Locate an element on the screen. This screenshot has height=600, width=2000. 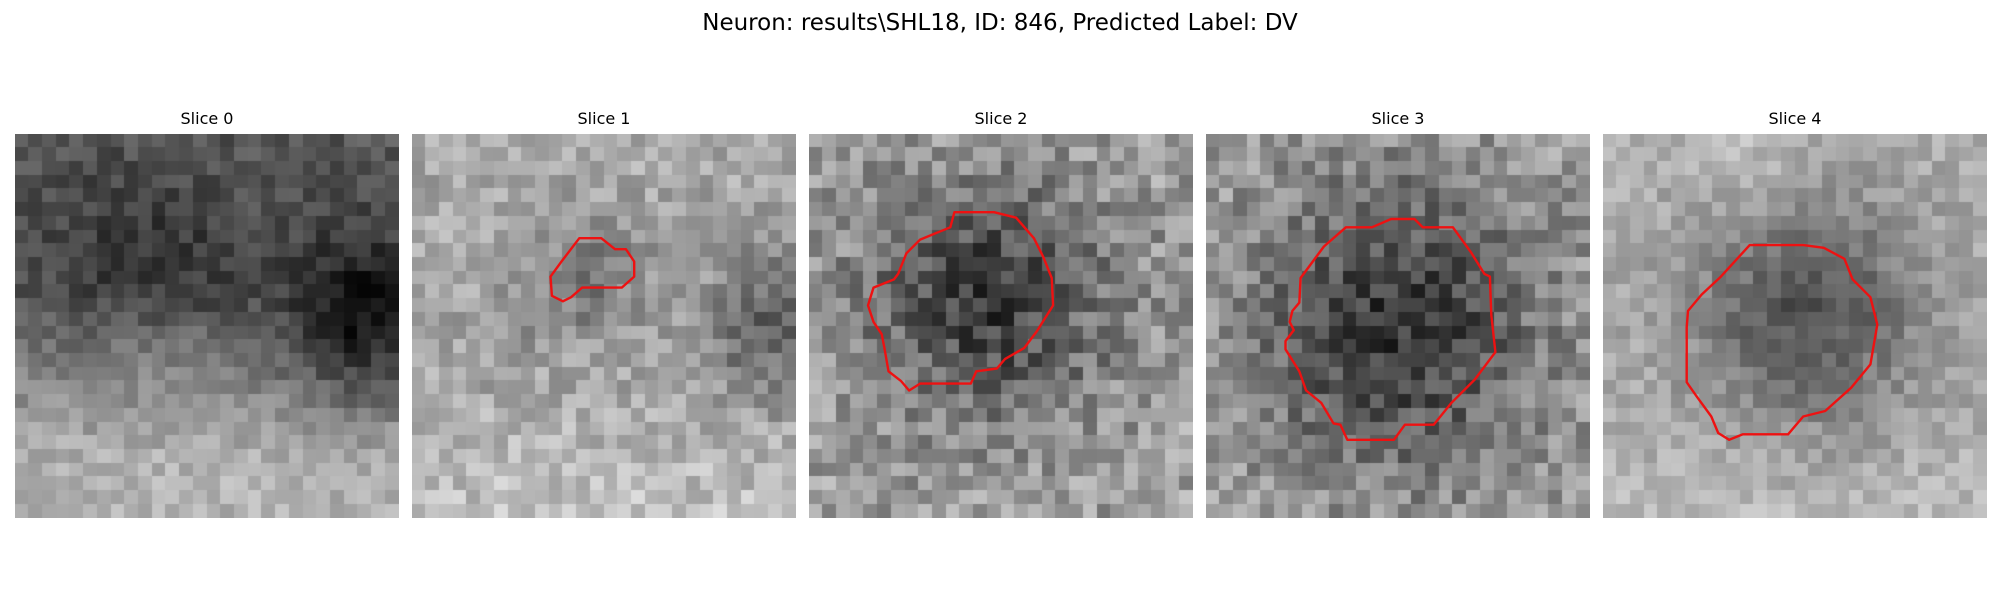
slice-panel-0: Slice 0 is located at coordinates (207, 313).